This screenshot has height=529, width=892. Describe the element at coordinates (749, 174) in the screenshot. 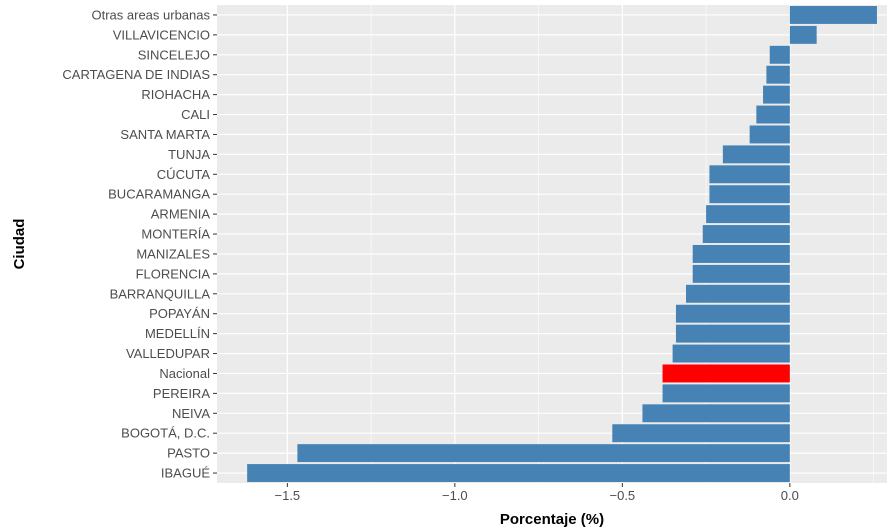

I see `bar-cucuta` at that location.